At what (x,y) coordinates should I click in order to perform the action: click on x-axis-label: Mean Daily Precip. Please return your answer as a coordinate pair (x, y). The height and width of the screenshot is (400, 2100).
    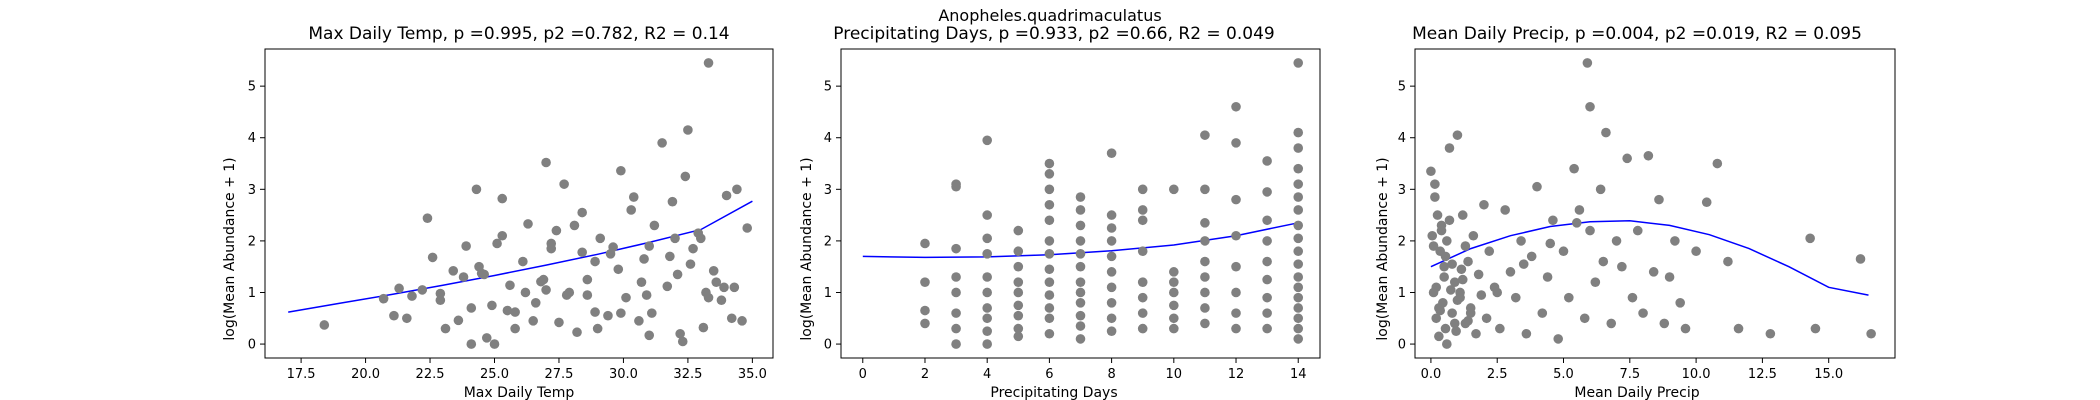
    Looking at the image, I should click on (1636, 392).